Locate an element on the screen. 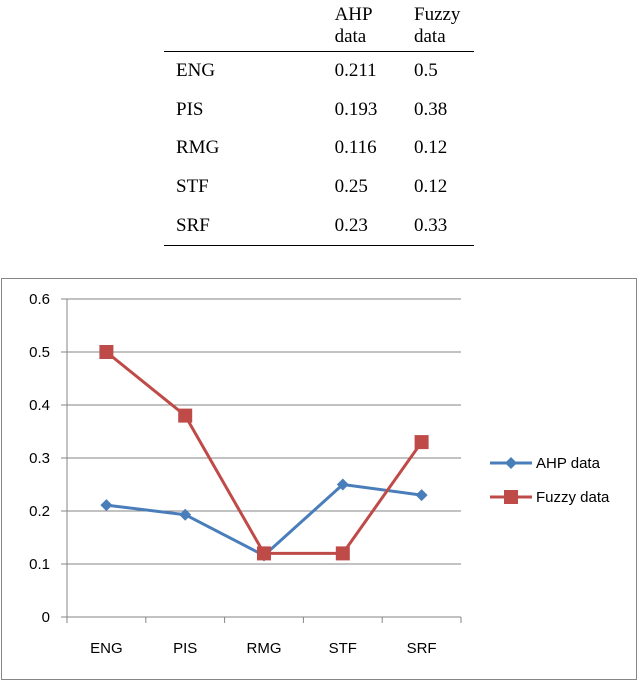 This screenshot has width=640, height=682. row-fuzzy-value: 0.5 is located at coordinates (426, 71).